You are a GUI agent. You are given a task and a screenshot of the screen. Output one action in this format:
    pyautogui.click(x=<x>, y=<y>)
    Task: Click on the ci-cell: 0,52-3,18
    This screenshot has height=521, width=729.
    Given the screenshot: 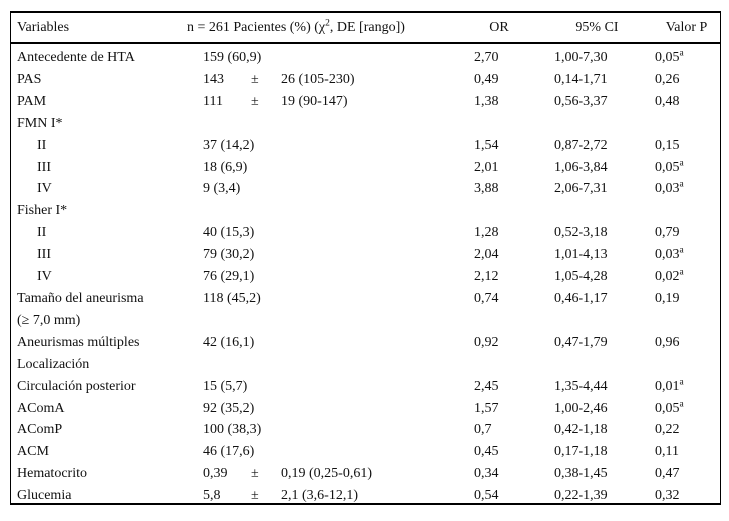 What is the action you would take?
    pyautogui.click(x=581, y=233)
    